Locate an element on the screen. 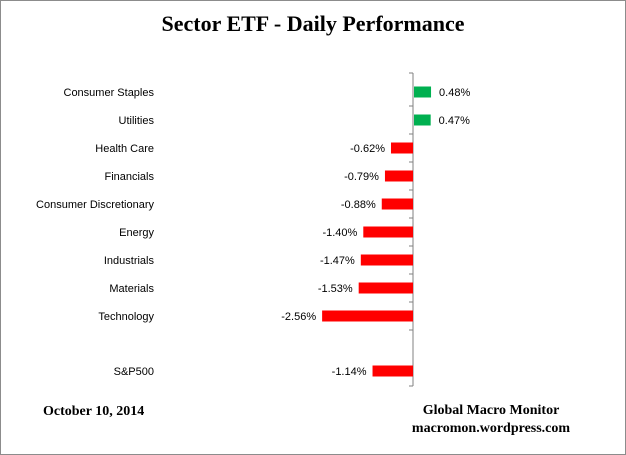 This screenshot has height=455, width=626. category-label: Consumer Discretionary is located at coordinates (95, 205).